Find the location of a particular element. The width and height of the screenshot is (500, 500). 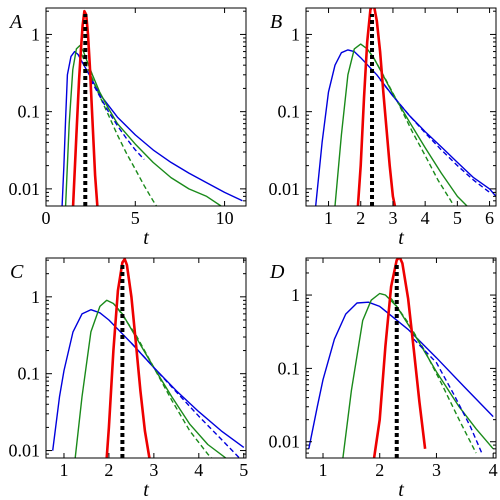

panel-label: A is located at coordinates (15, 22).